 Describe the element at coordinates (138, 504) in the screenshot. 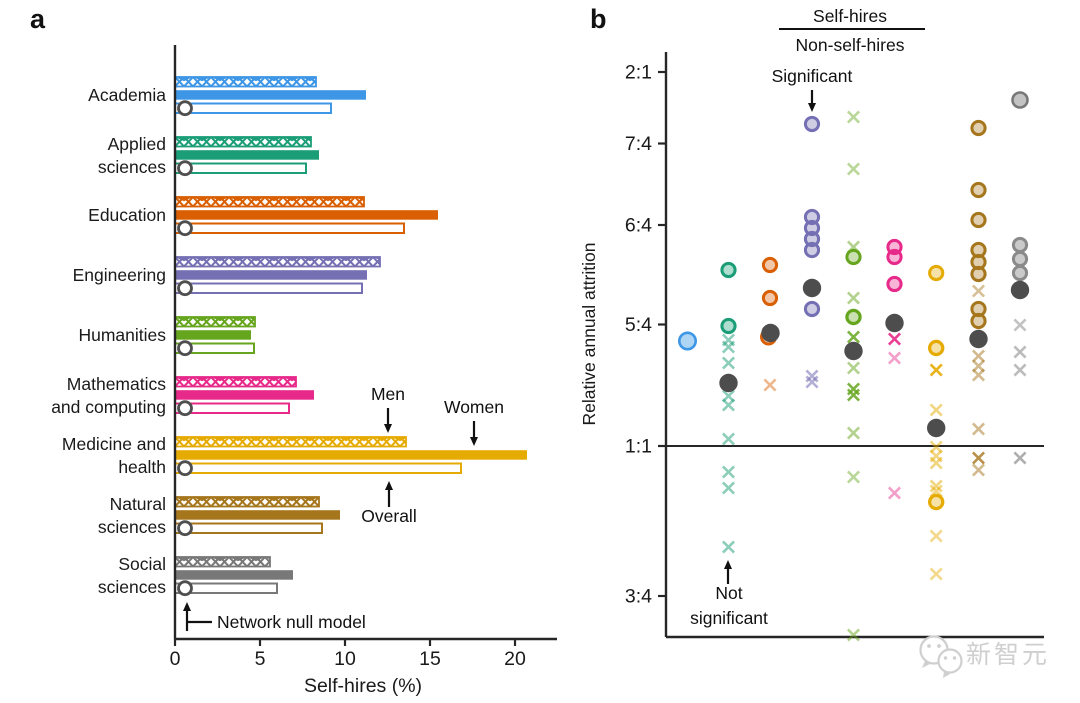

I see `svg-text: Natural` at that location.